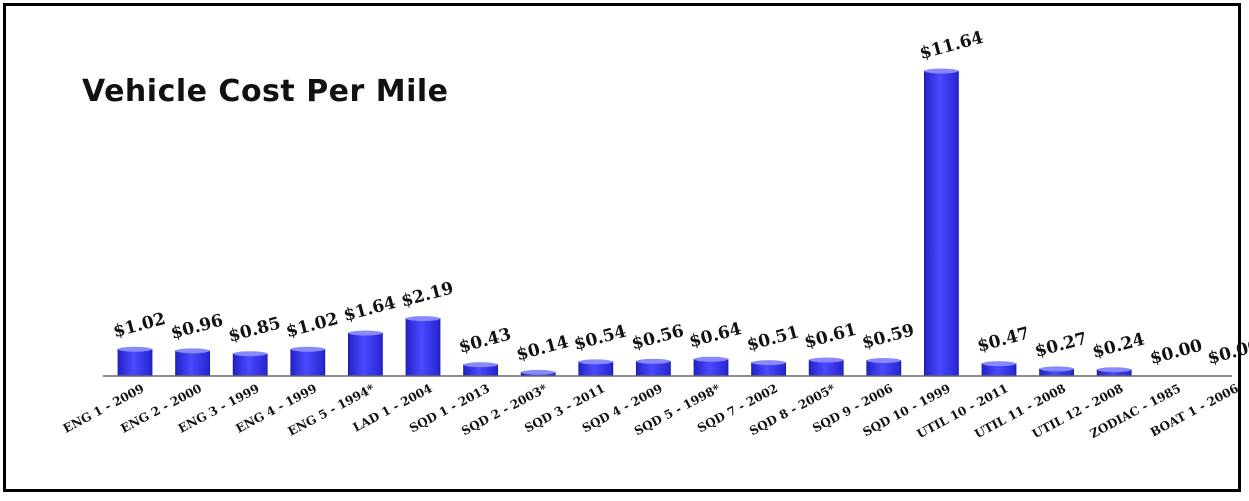 This screenshot has width=1249, height=501. What do you see at coordinates (773, 338) in the screenshot?
I see `data-label: $0.51` at bounding box center [773, 338].